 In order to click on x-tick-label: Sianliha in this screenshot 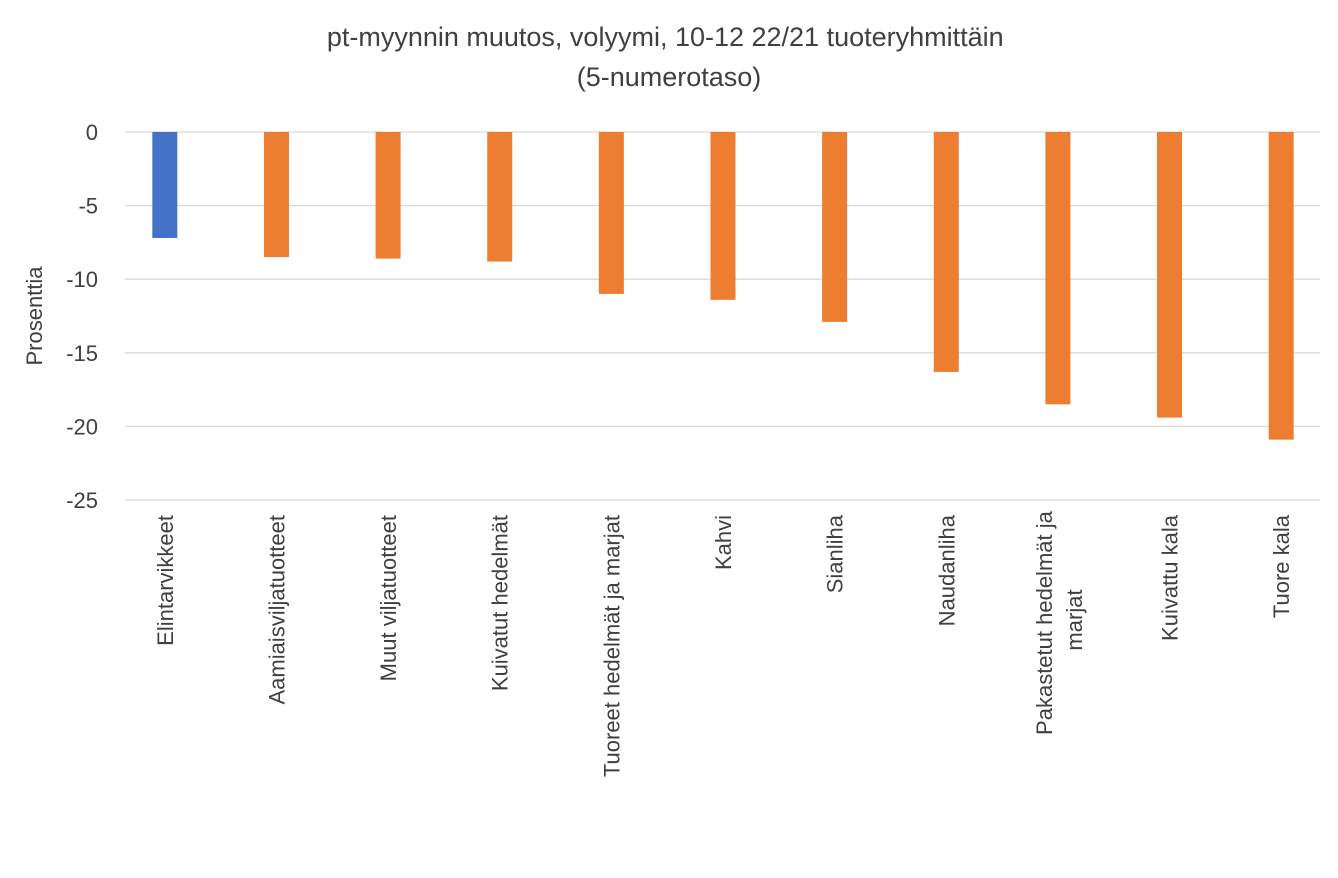, I will do `click(835, 553)`.